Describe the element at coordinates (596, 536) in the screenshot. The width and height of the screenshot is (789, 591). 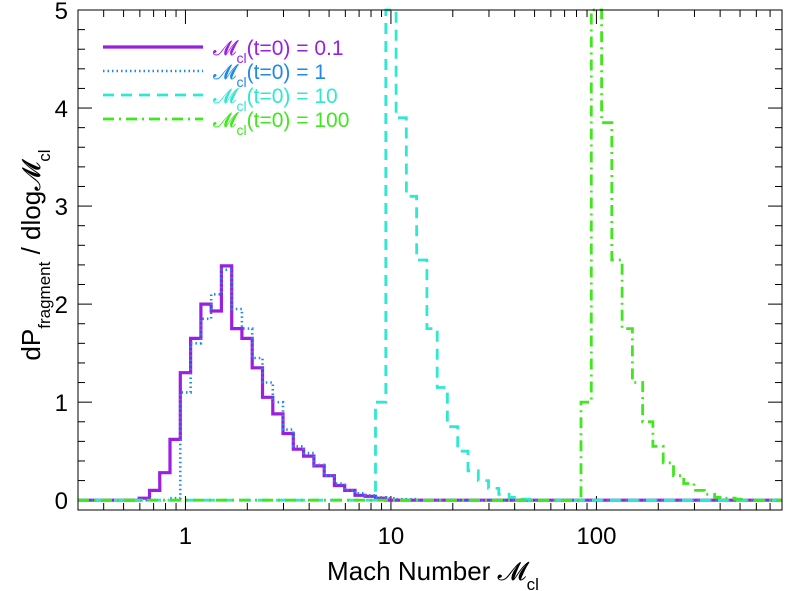
I see `x-tick-label: 100` at that location.